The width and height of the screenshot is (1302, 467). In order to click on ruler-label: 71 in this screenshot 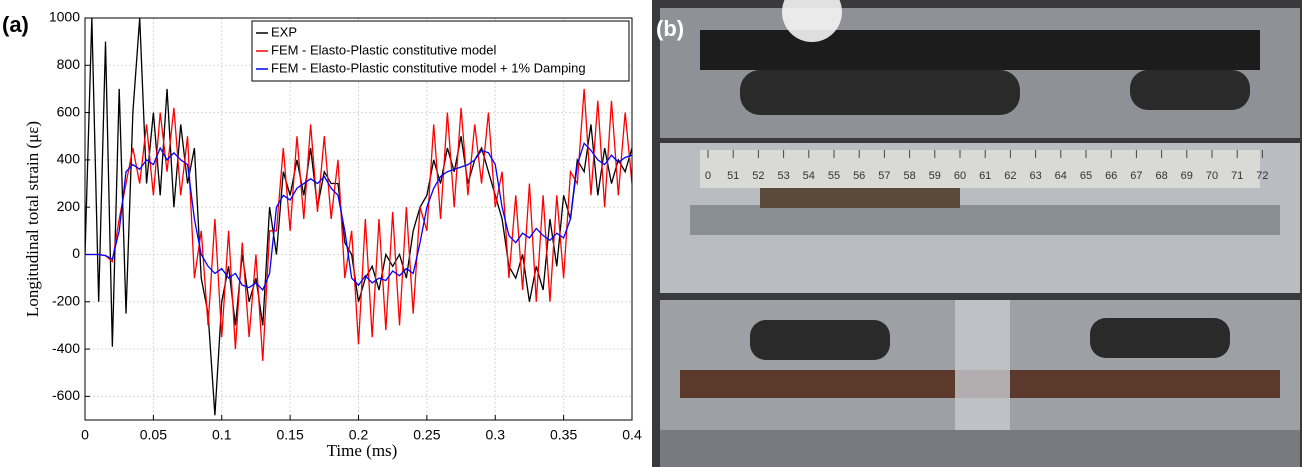, I will do `click(1237, 176)`.